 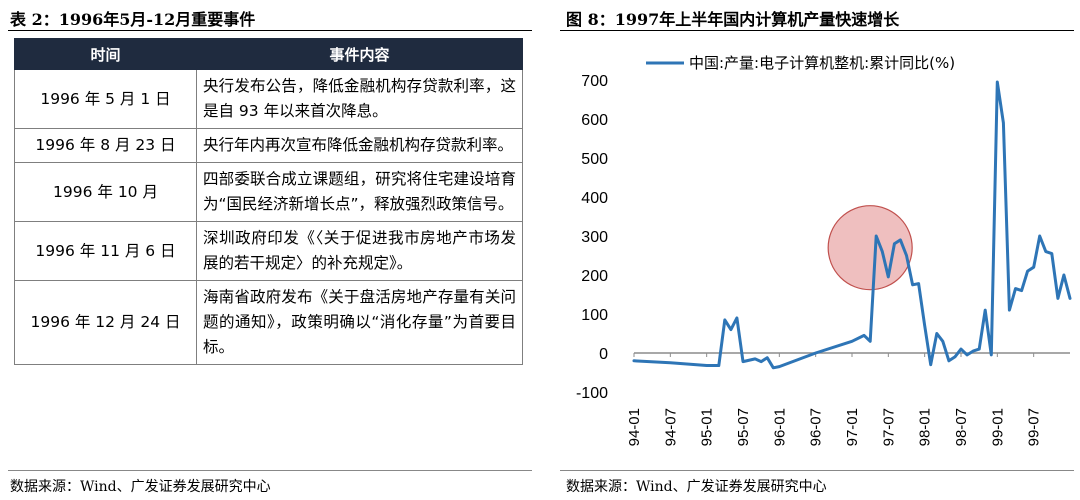 I want to click on x-tick-label: 94-01, so click(x=634, y=427).